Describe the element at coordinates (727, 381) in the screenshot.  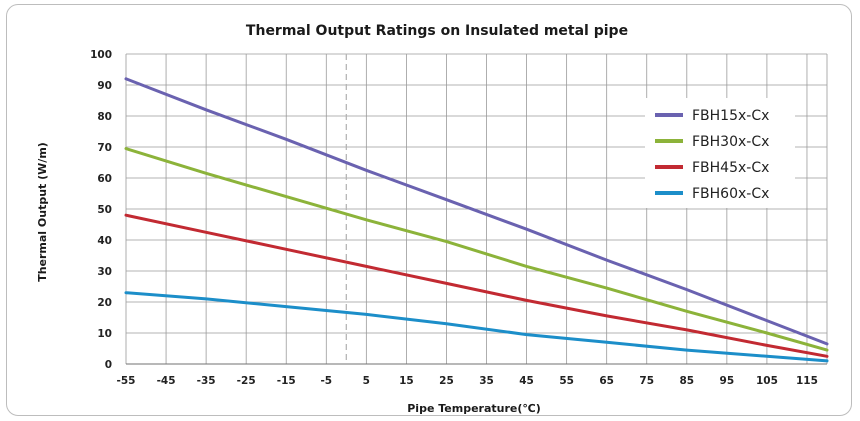
I see `x-tick-label-15: 95` at that location.